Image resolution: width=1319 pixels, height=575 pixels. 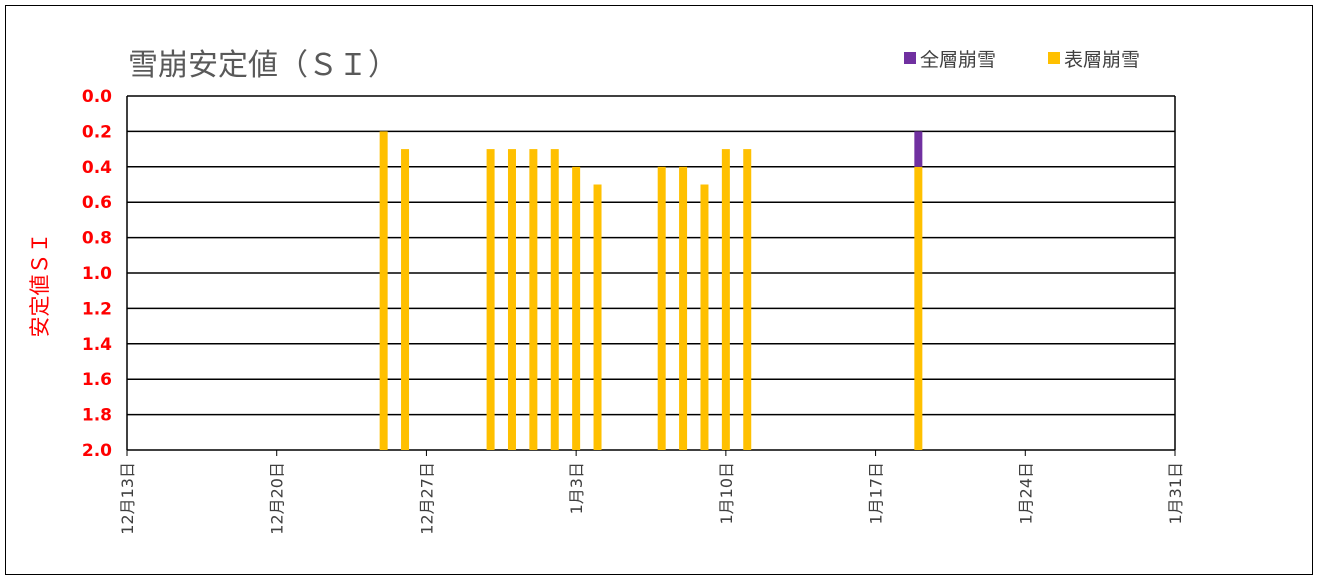 What do you see at coordinates (97, 132) in the screenshot?
I see `y-tick-label: 0.2` at bounding box center [97, 132].